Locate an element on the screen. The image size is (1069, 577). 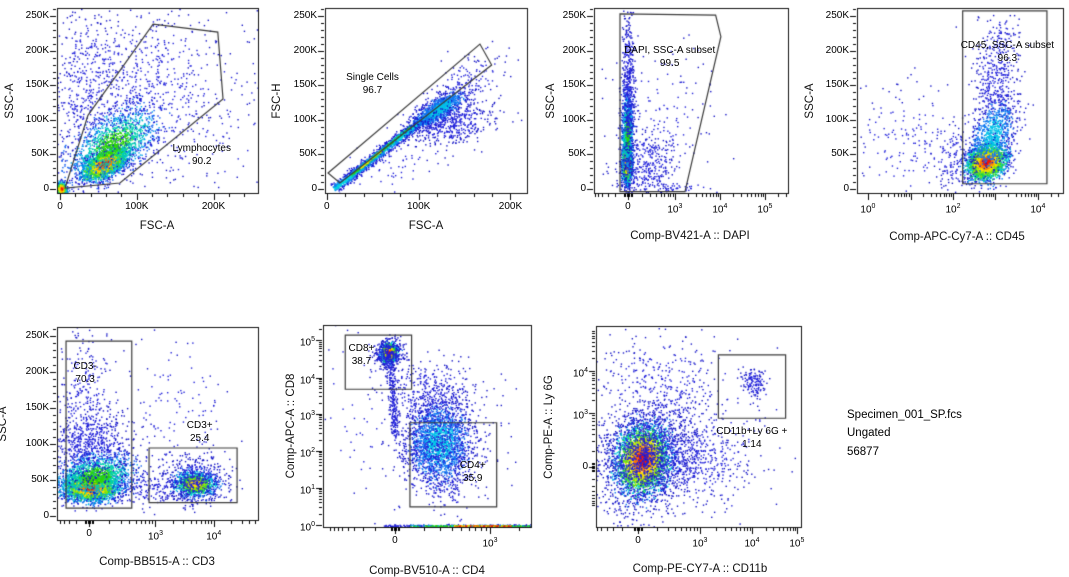
gate-label: DAPI, SSC-A subset 99.5 is located at coordinates (669, 57).